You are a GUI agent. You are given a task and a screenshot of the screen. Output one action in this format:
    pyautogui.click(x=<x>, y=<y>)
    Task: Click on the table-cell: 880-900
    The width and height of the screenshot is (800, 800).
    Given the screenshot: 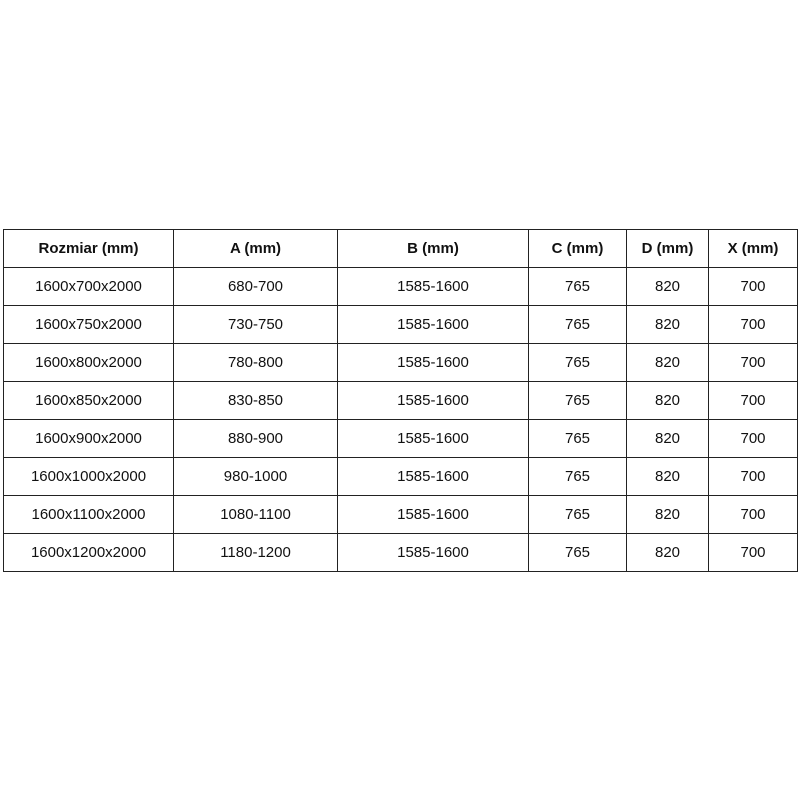 What is the action you would take?
    pyautogui.click(x=255, y=438)
    